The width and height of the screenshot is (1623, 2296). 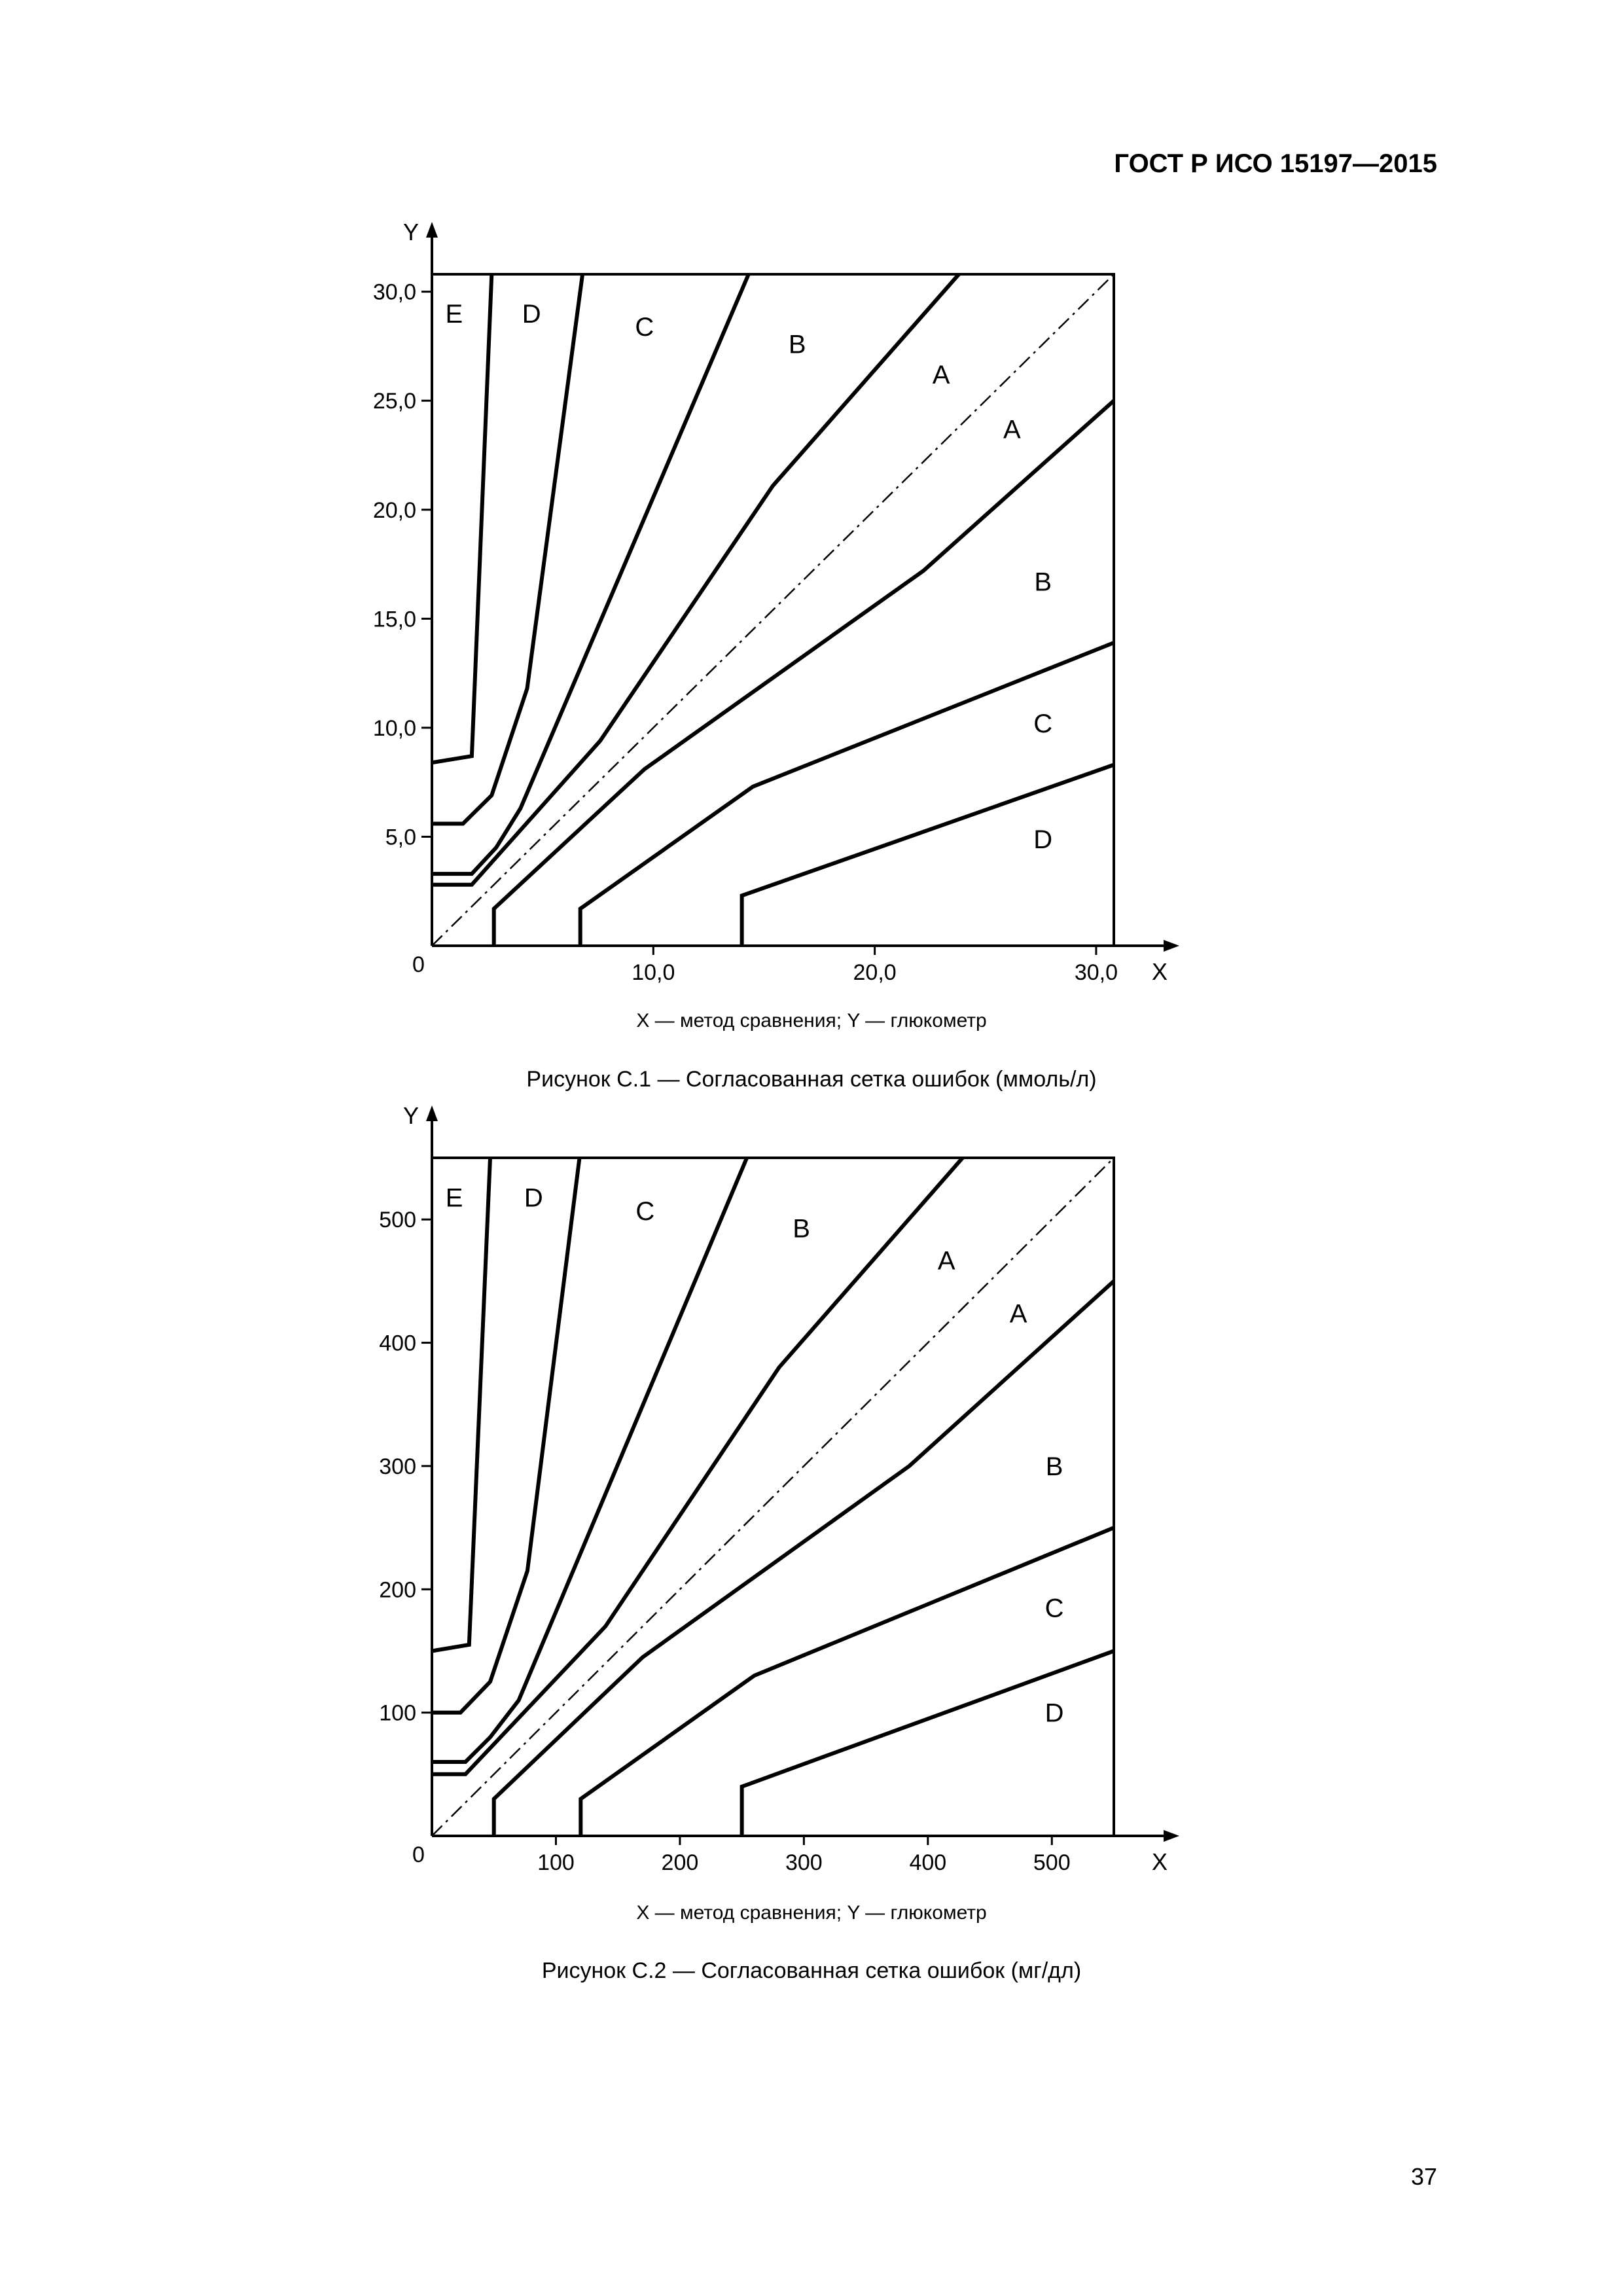 What do you see at coordinates (1171, 946) in the screenshot?
I see `chart-1-x-axis-arrow` at bounding box center [1171, 946].